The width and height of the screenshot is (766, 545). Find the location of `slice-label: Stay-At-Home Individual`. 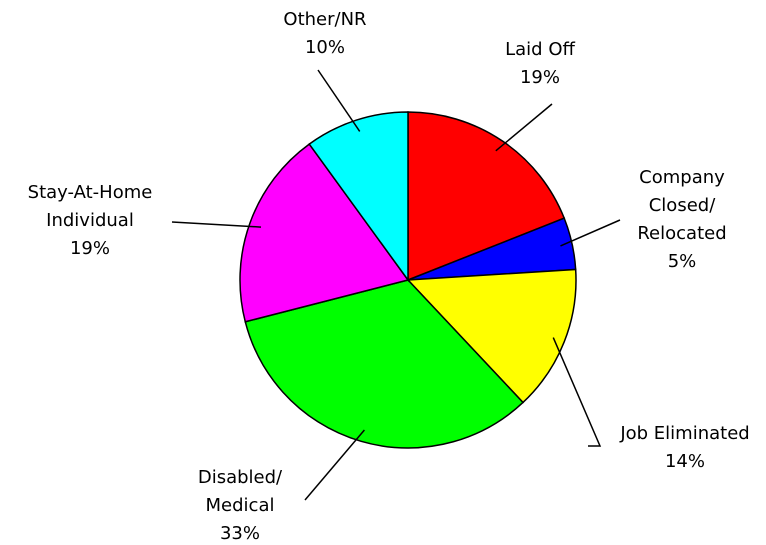

slice-label: Stay-At-Home Individual is located at coordinates (90, 206).